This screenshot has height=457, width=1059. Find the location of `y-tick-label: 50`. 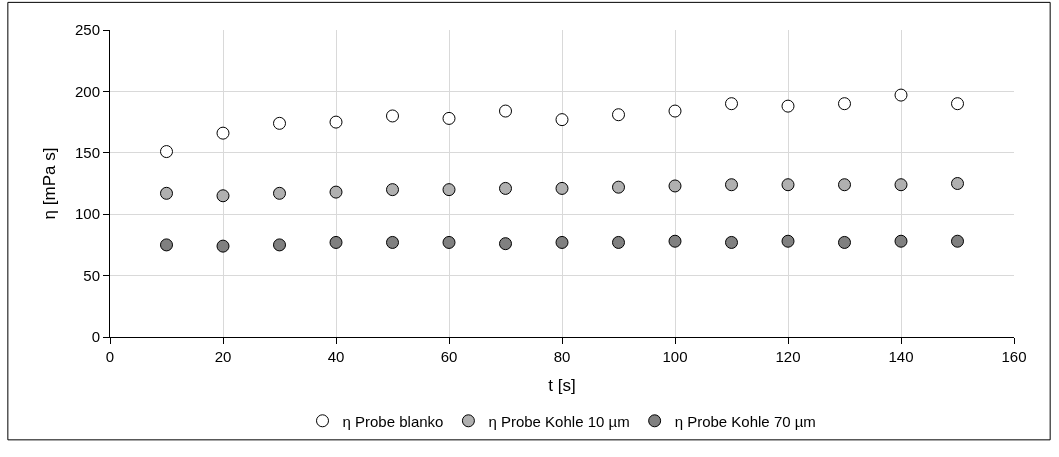

y-tick-label: 50 is located at coordinates (91, 275).